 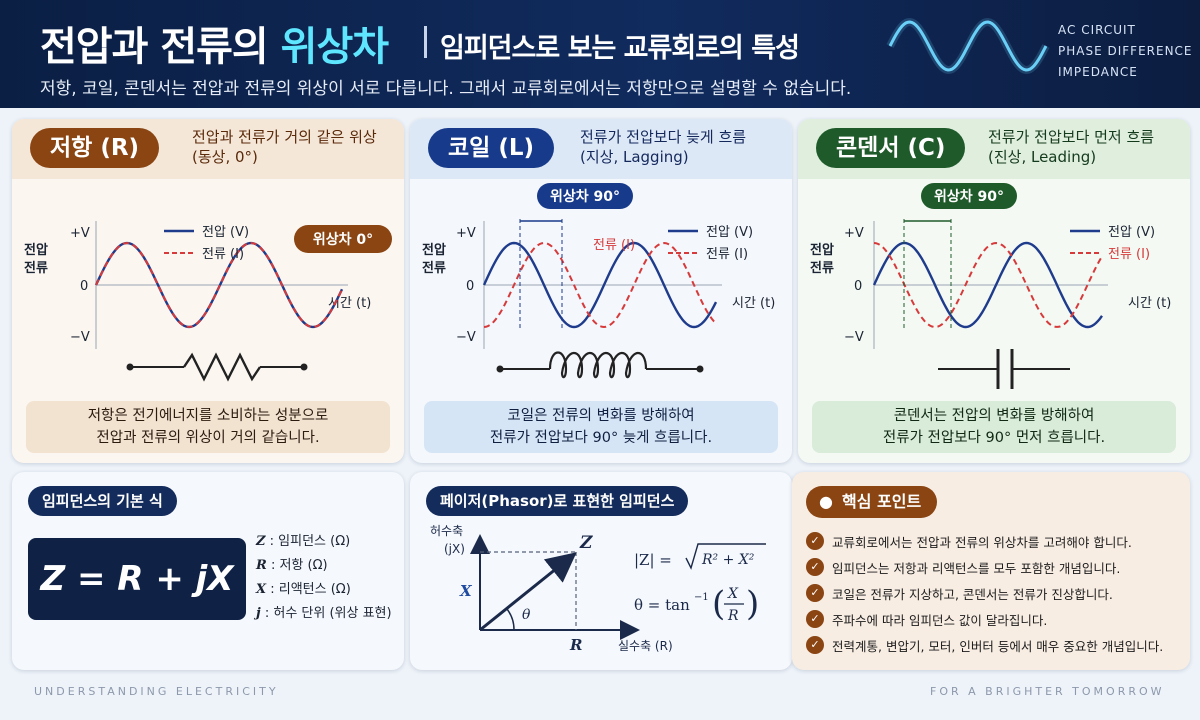 I want to click on tag-impedance: IMPEDANCE, so click(x=1098, y=72).